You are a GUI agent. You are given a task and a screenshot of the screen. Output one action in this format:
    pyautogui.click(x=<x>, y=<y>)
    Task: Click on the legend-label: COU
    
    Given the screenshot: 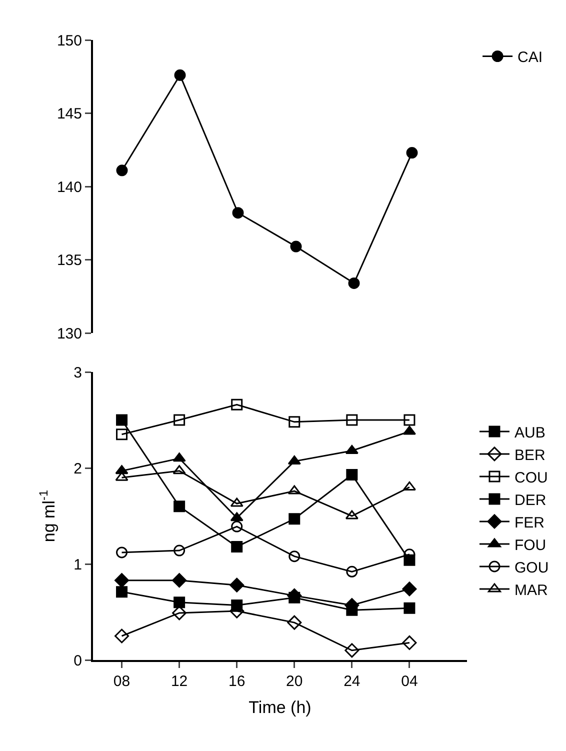 What is the action you would take?
    pyautogui.click(x=531, y=477)
    